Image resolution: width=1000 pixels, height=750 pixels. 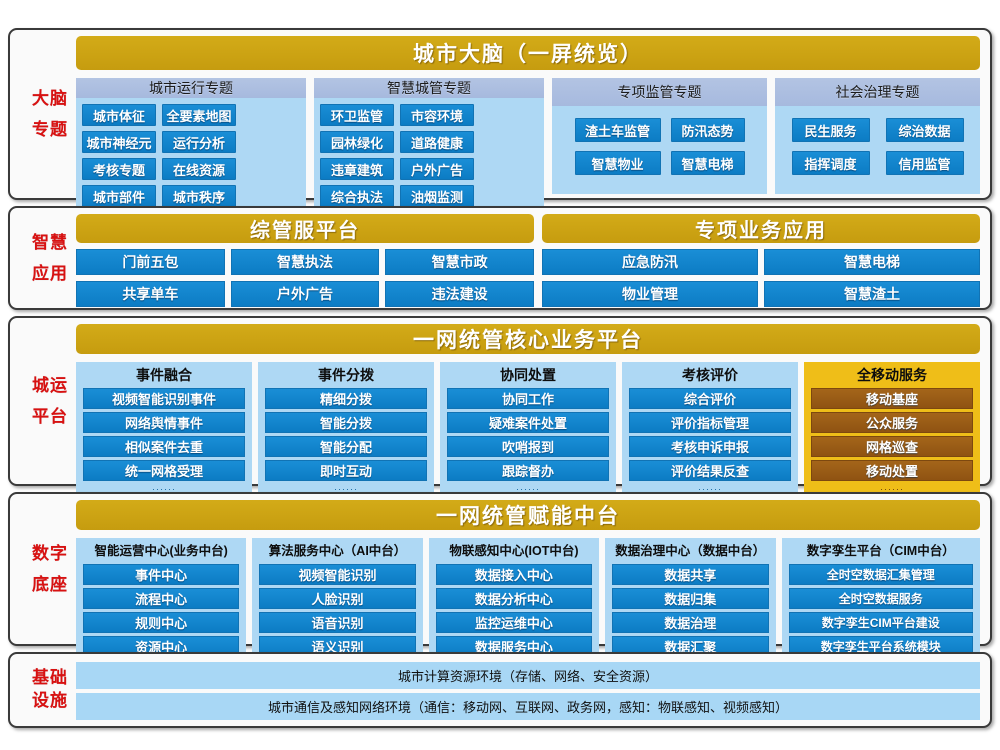 I want to click on topic-chip: 城市体征, so click(x=119, y=115).